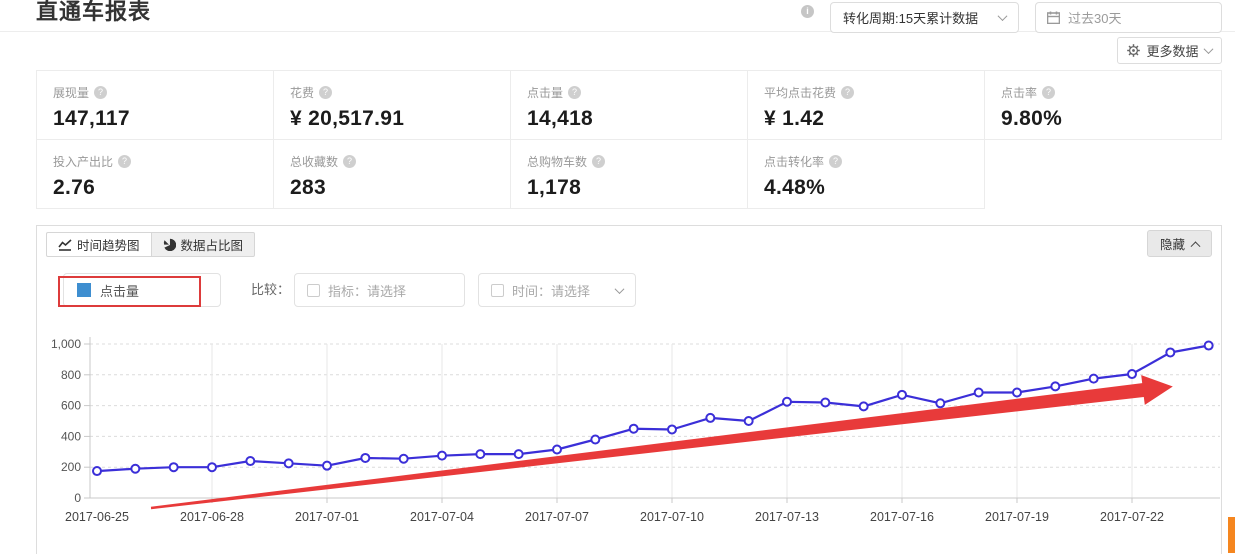  I want to click on chart-tabs: 时间趋势图 数据占比图, so click(151, 244).